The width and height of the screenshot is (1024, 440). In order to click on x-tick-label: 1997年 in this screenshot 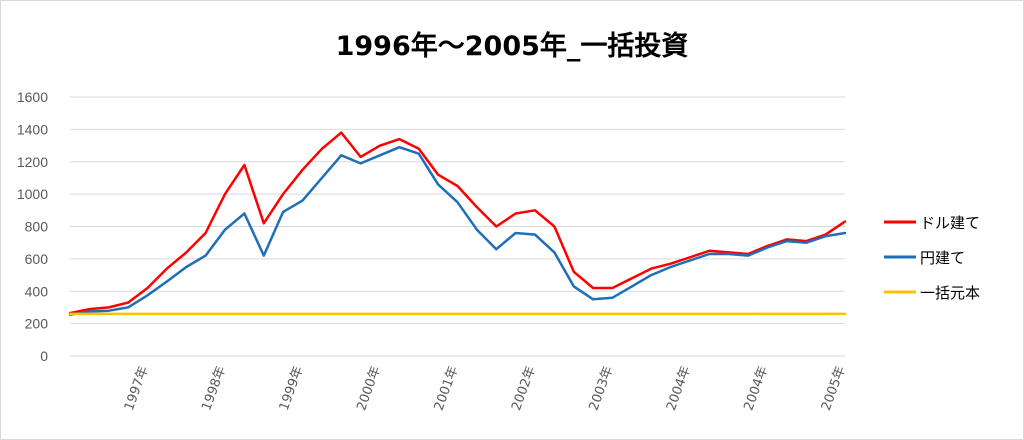, I will do `click(137, 388)`.